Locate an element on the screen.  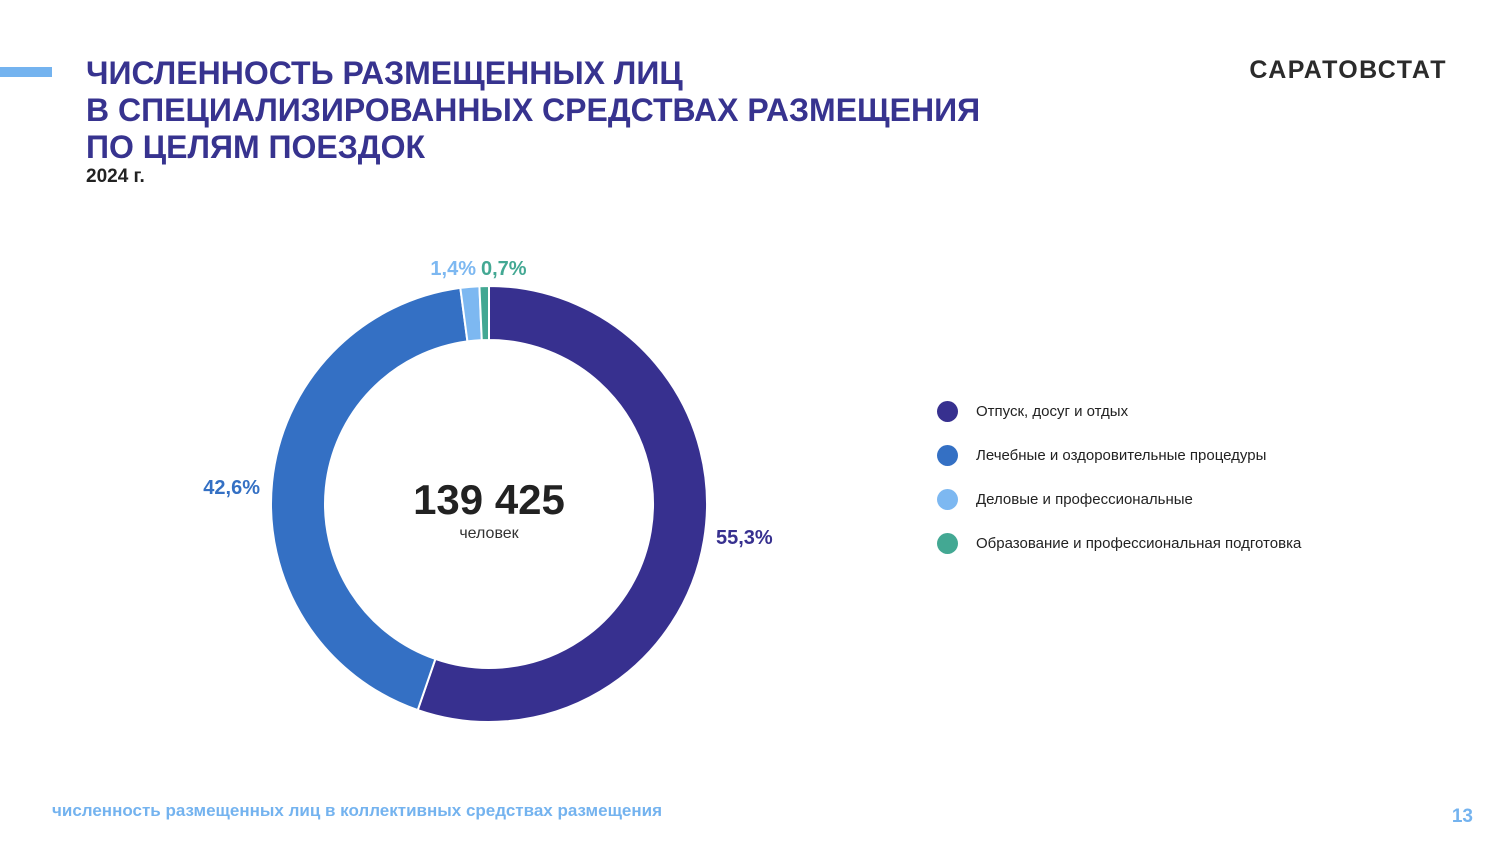
legend-item: Отпуск, досуг и отдых is located at coordinates (1119, 411).